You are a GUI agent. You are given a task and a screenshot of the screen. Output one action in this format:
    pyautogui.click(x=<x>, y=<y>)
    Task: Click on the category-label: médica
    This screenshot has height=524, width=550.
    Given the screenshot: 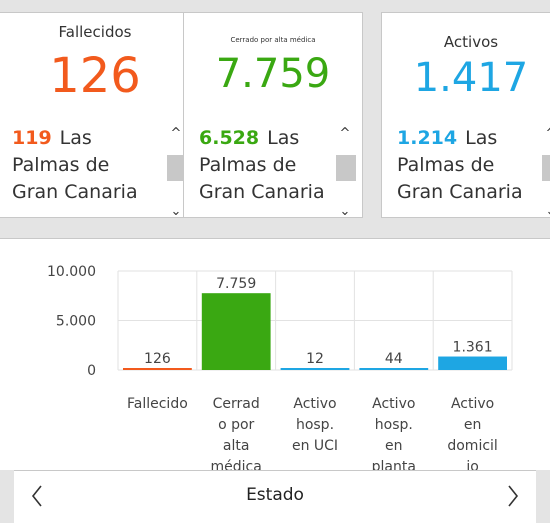 What is the action you would take?
    pyautogui.click(x=236, y=465)
    